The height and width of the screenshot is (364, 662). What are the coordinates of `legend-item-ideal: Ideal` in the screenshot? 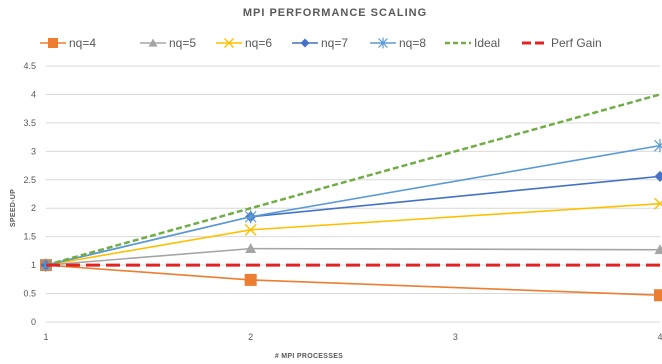 It's located at (472, 43).